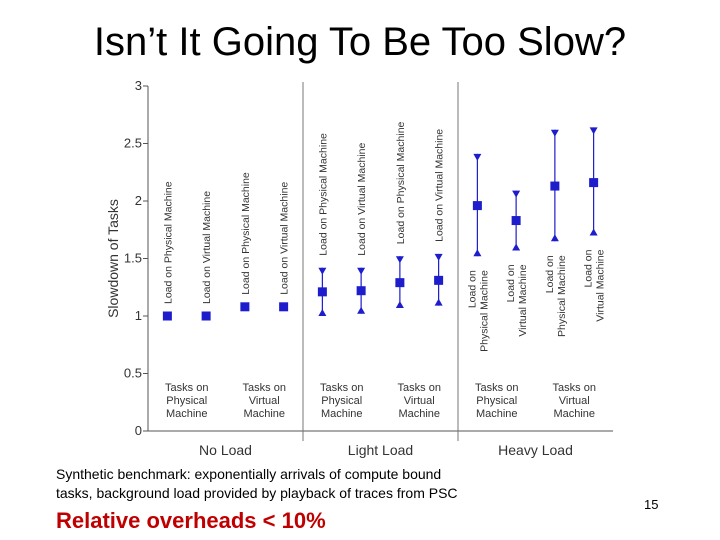 Image resolution: width=720 pixels, height=540 pixels. What do you see at coordinates (138, 430) in the screenshot?
I see `y-tick-label: 0` at bounding box center [138, 430].